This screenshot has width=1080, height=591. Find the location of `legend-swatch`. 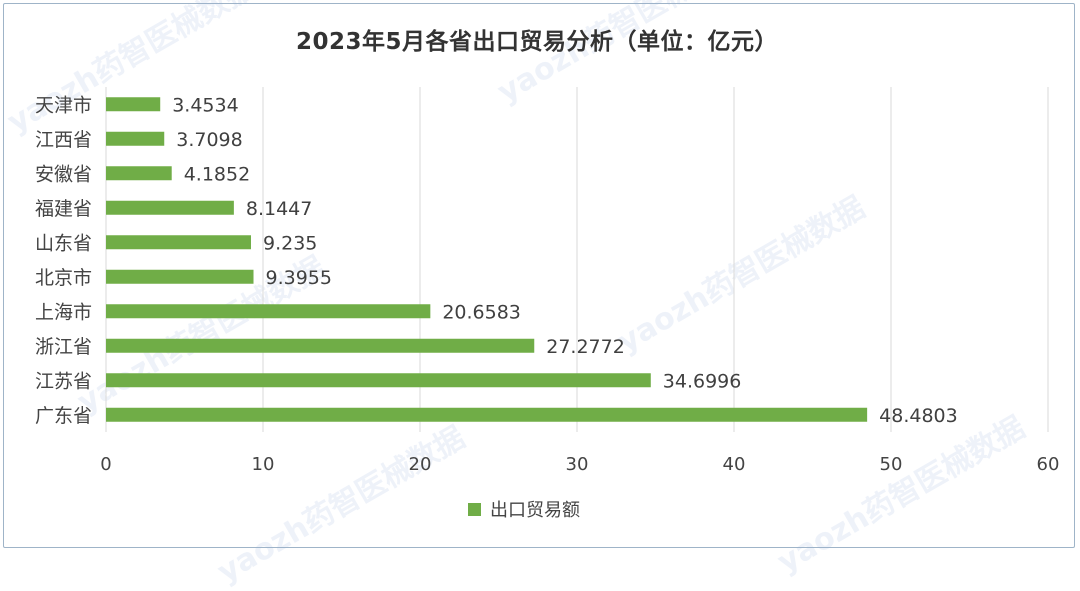

legend-swatch is located at coordinates (474, 509).